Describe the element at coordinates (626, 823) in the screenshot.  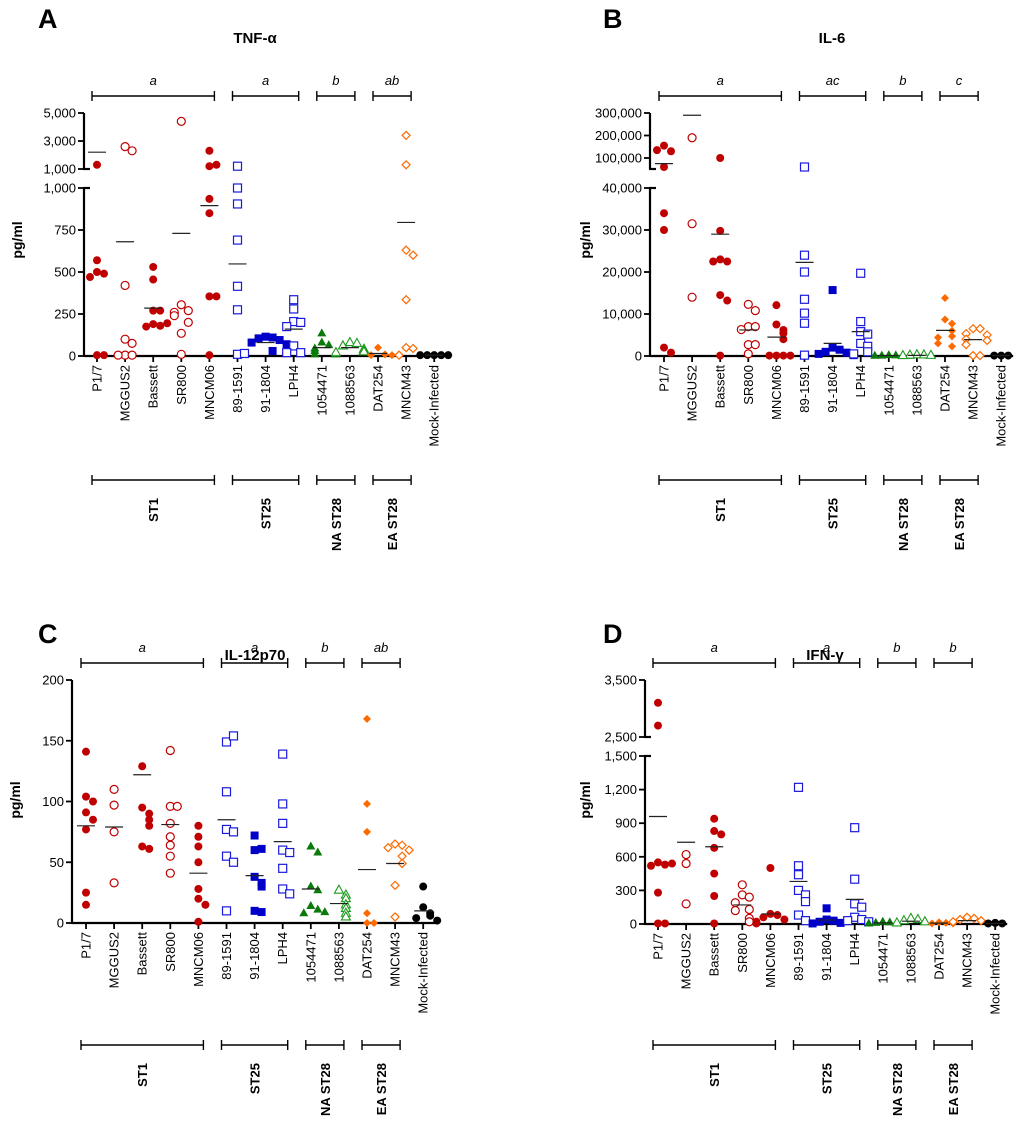
I see `y-tick-label: 900` at that location.